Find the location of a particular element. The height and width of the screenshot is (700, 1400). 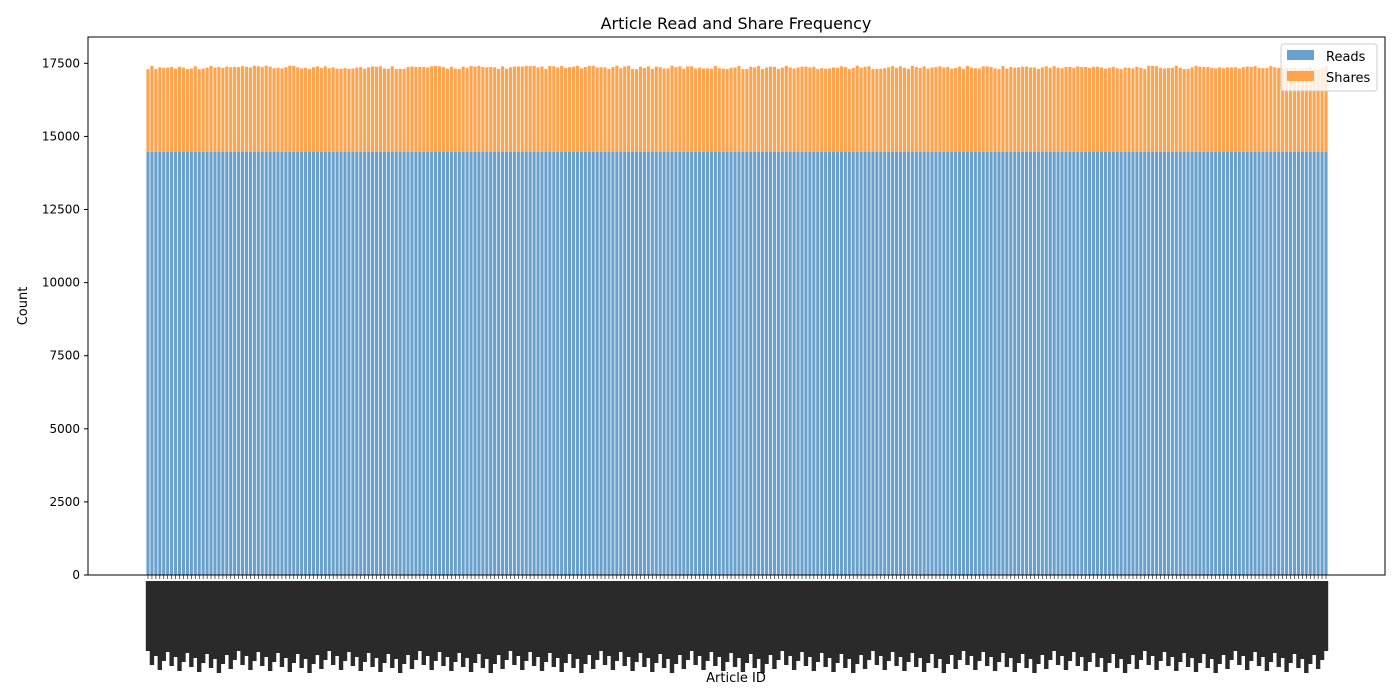

x-axis-label: Article ID is located at coordinates (736, 678).